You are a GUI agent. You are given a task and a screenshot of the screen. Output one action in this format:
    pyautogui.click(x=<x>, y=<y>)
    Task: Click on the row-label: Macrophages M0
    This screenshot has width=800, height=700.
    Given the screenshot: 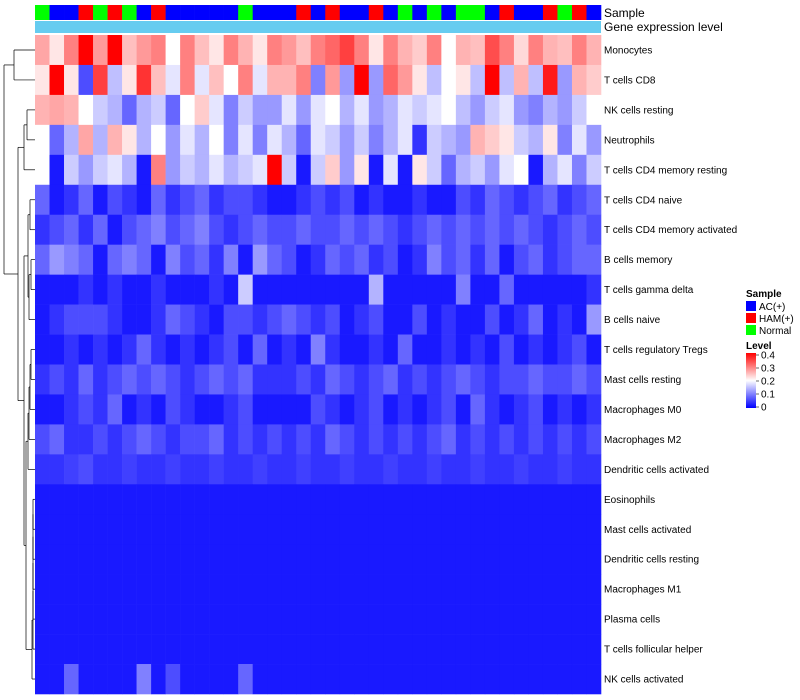 What is the action you would take?
    pyautogui.click(x=643, y=410)
    